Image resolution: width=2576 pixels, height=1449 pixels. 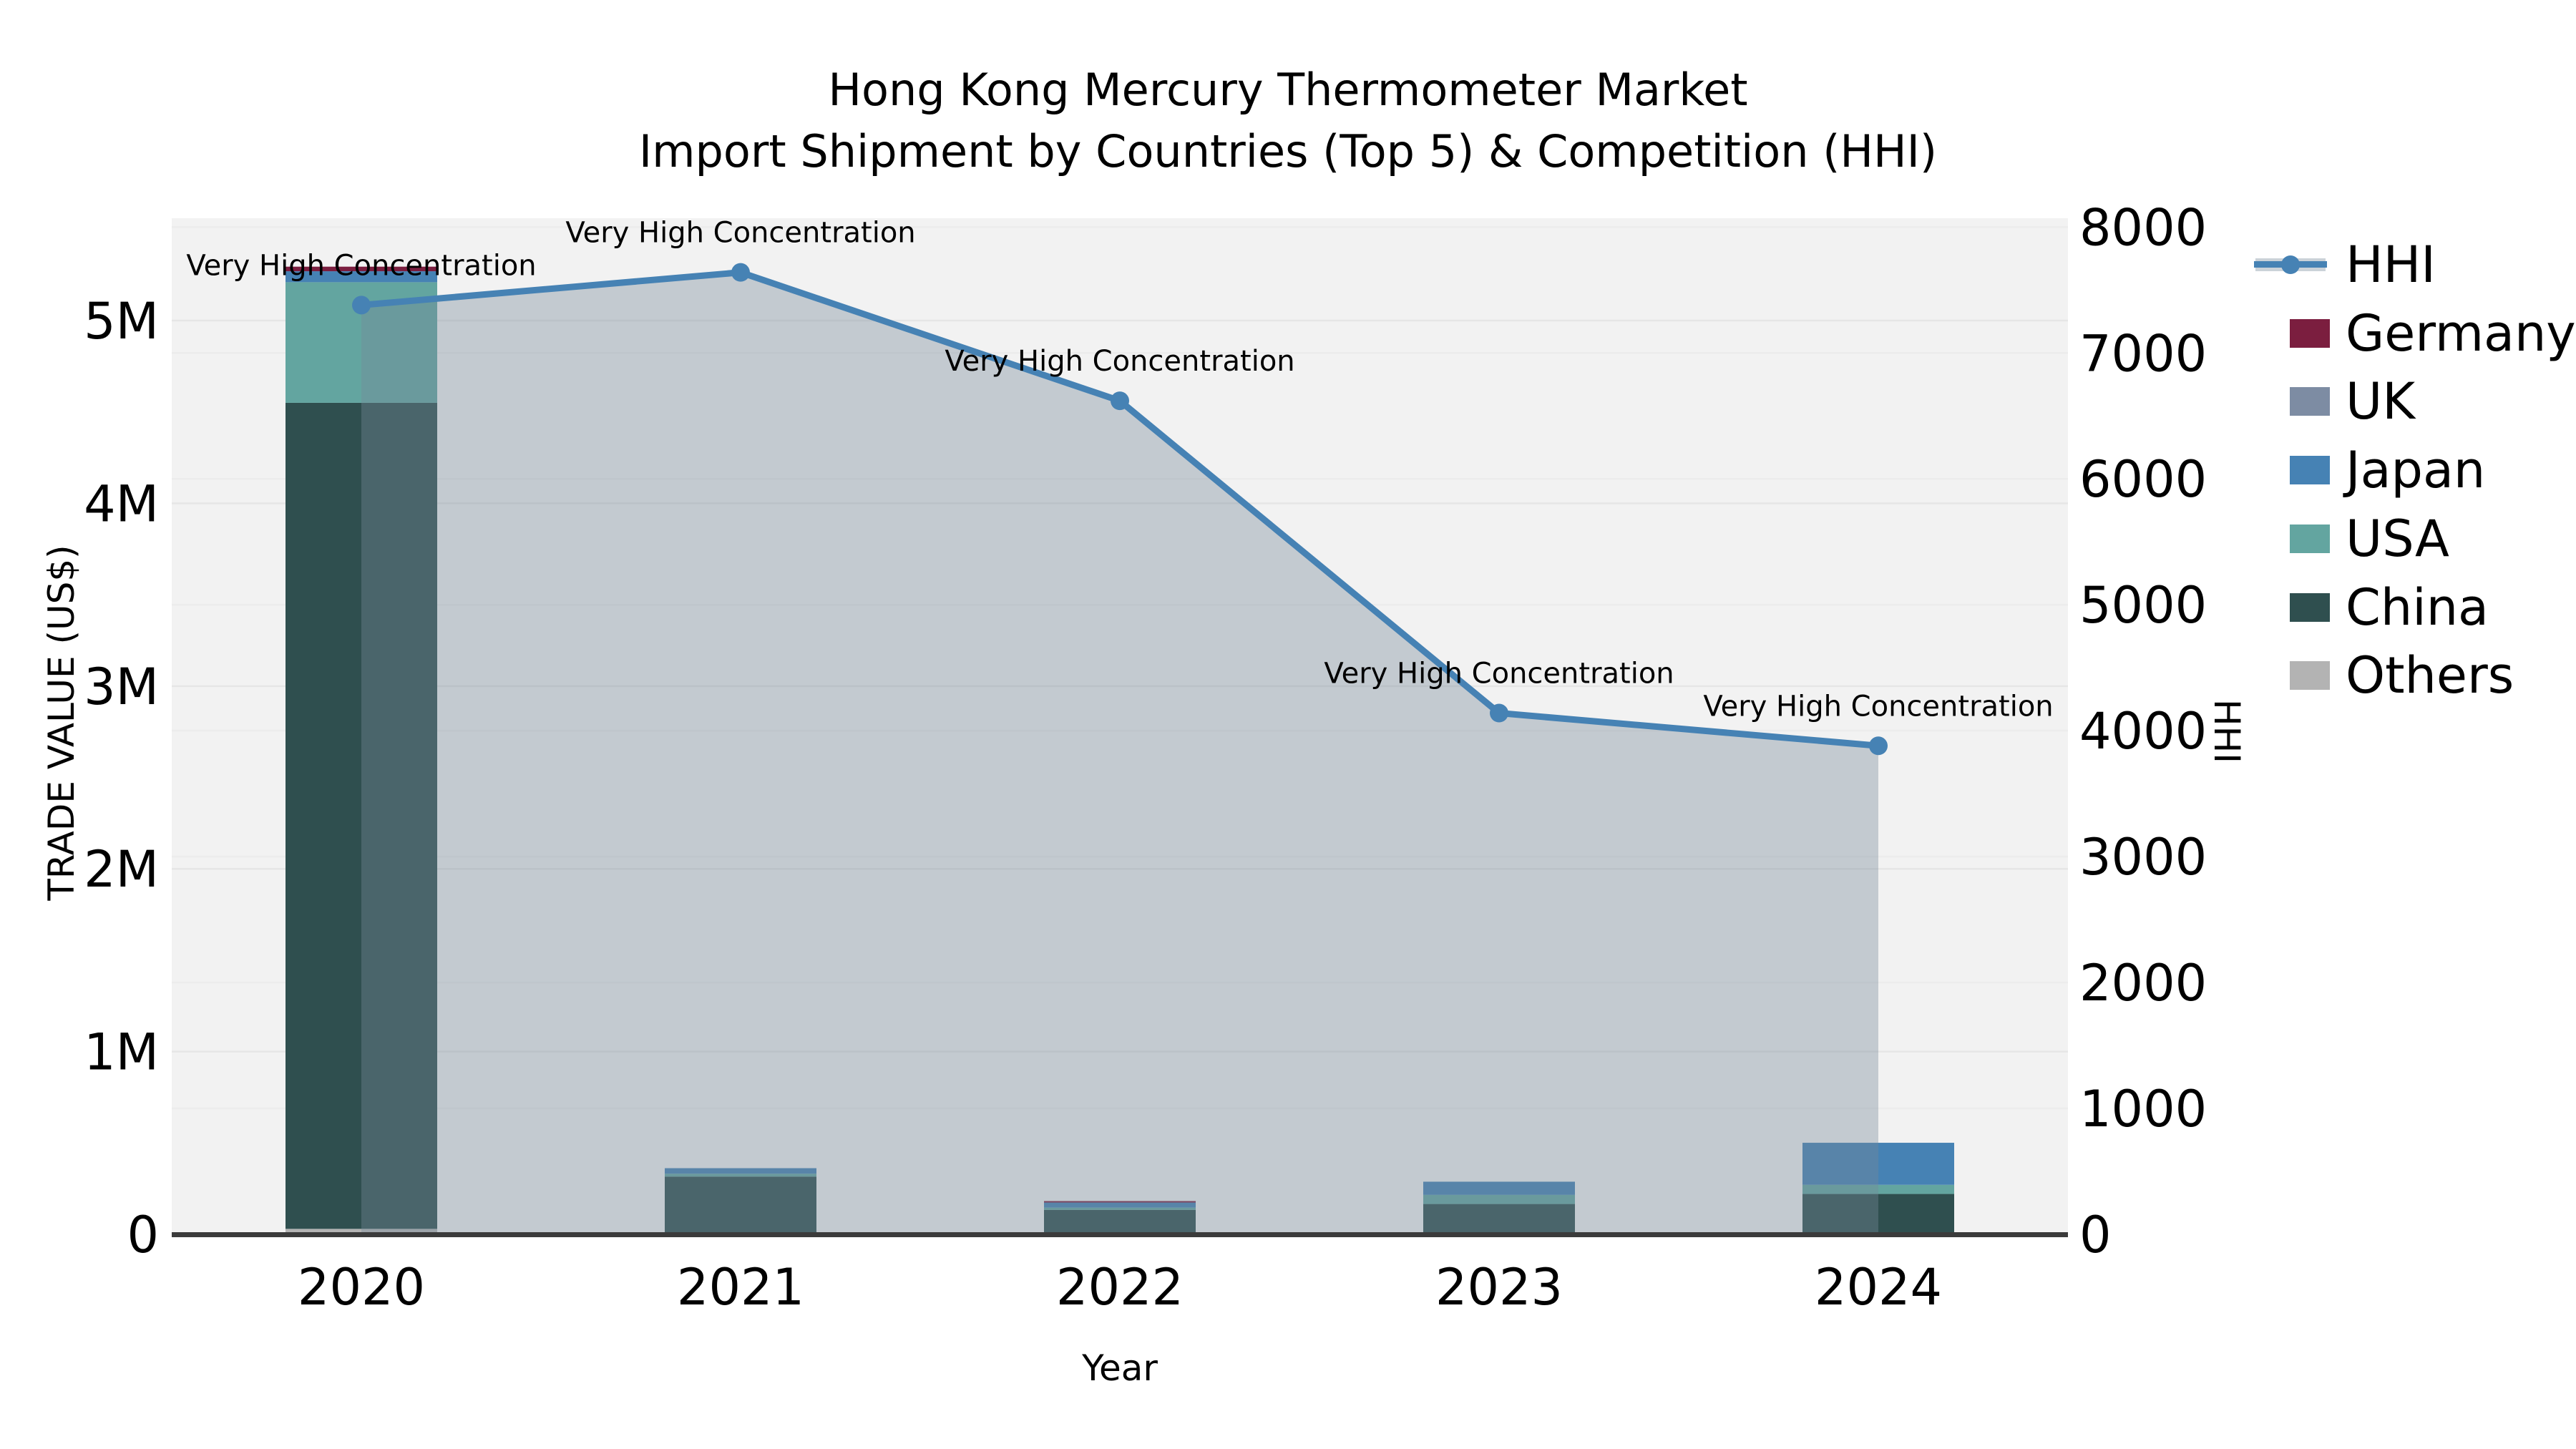 I want to click on right-axis-title: HHI, so click(x=2227, y=731).